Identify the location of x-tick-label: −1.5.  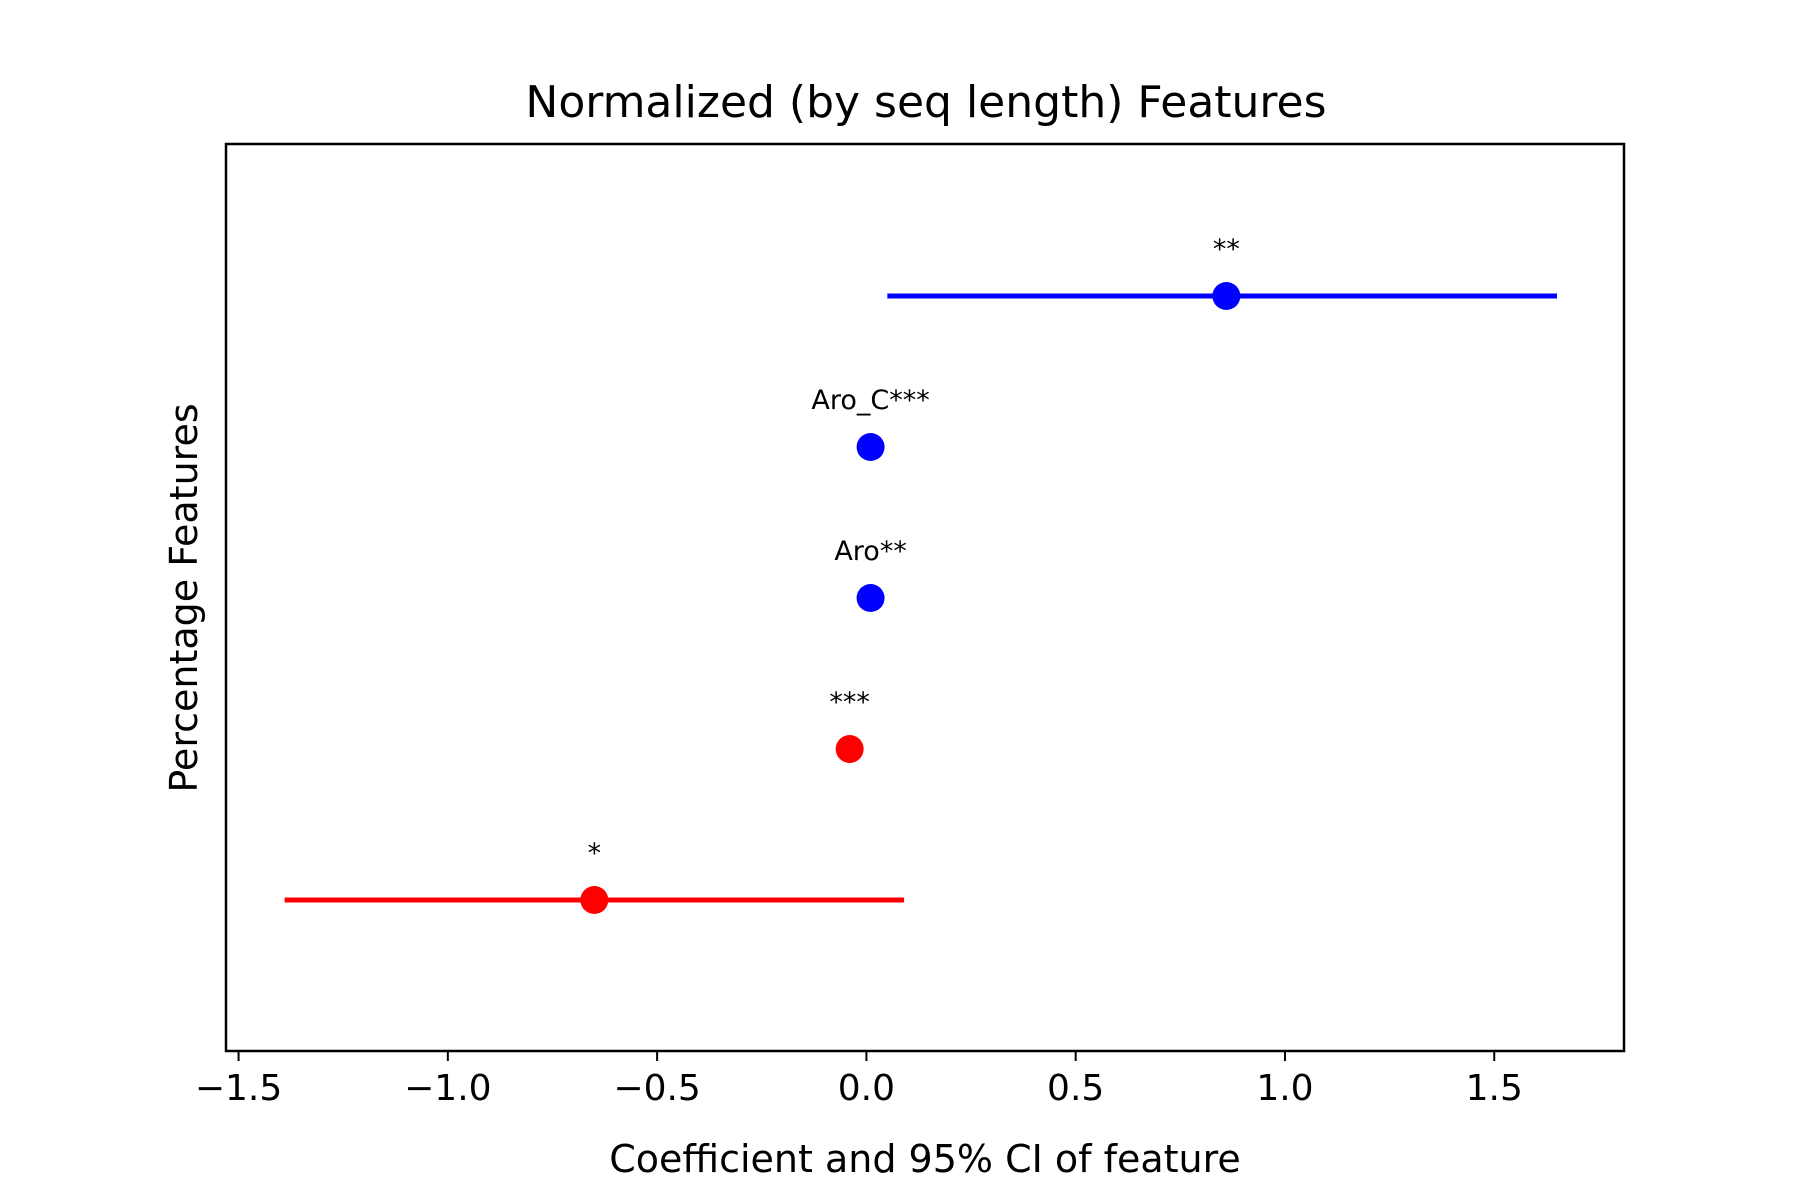
(238, 1088).